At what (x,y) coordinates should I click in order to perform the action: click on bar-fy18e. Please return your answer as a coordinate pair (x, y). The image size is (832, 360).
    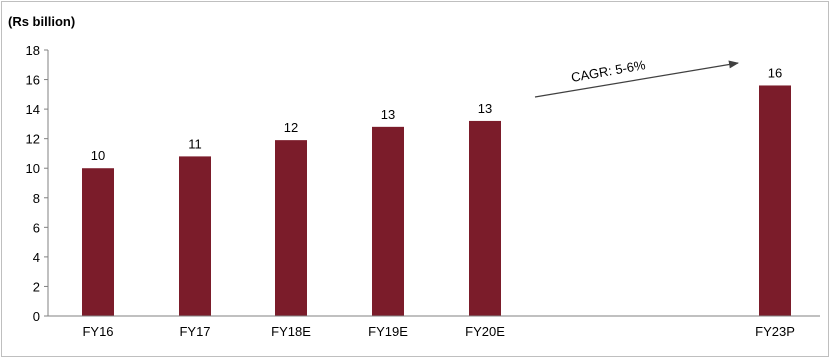
    Looking at the image, I should click on (291, 228).